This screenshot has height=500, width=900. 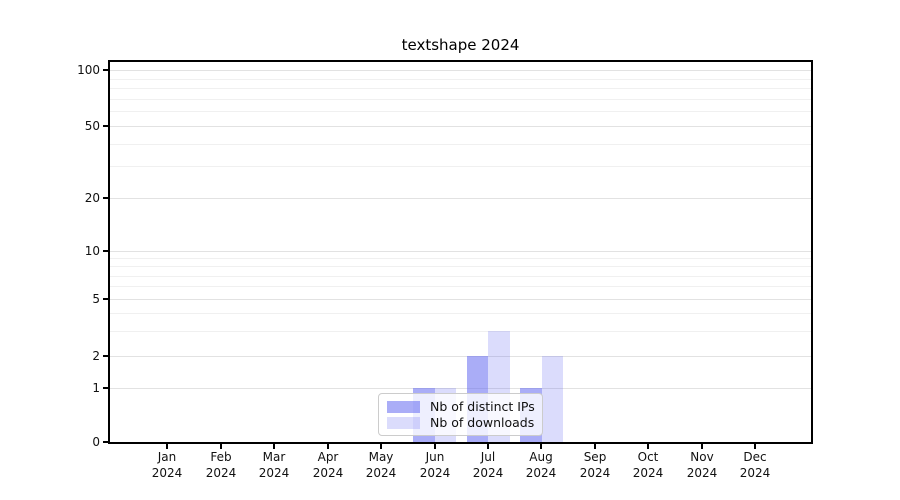 I want to click on x-tick-label: Dec 2024, so click(x=755, y=465).